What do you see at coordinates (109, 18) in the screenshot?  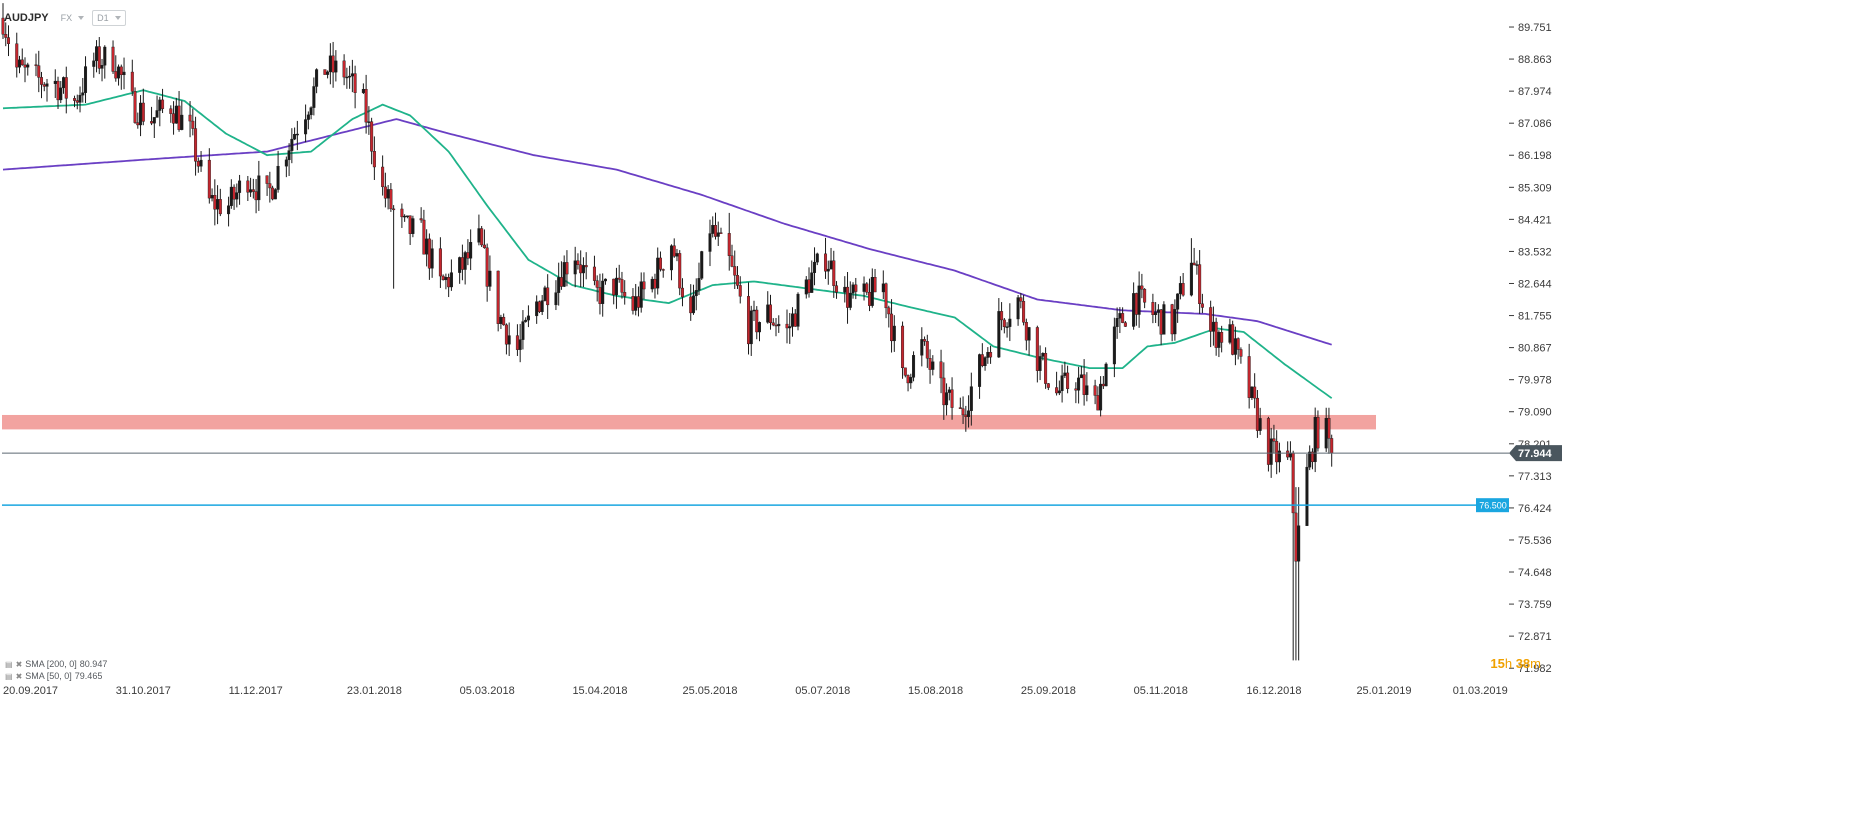 I see `interval-selector: D1` at bounding box center [109, 18].